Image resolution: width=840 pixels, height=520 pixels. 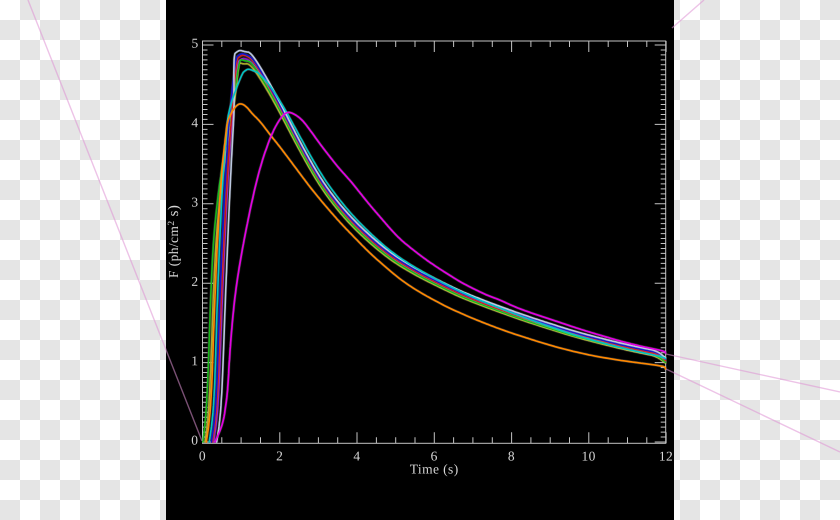 What do you see at coordinates (194, 201) in the screenshot?
I see `svg-text: 3` at bounding box center [194, 201].